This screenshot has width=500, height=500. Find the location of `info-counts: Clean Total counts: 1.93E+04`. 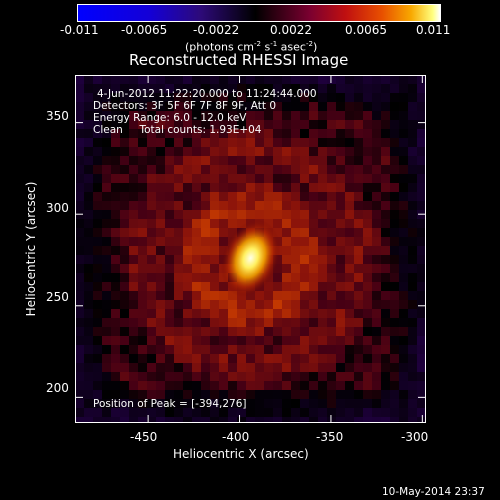

info-counts: Clean Total counts: 1.93E+04 is located at coordinates (177, 130).